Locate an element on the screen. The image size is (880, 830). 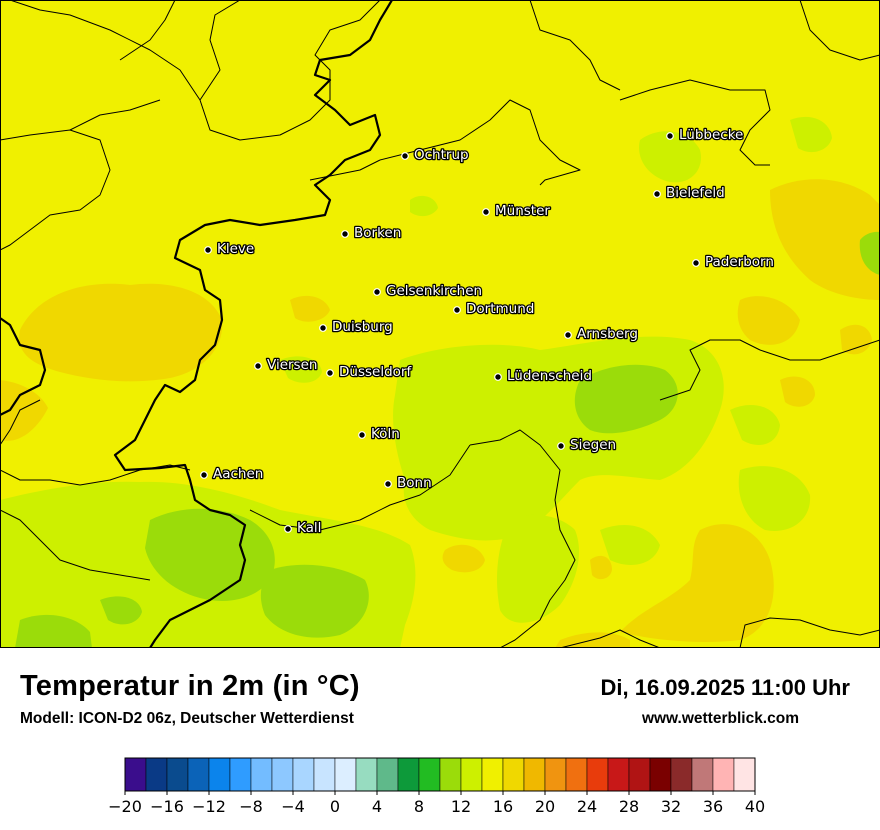
legend-tick-label: −8 is located at coordinates (251, 806).